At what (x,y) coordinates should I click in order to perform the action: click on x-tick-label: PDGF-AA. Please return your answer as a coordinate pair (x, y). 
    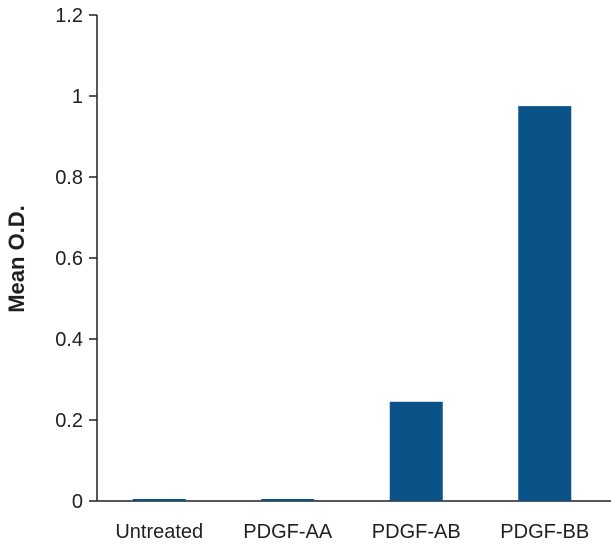
    Looking at the image, I should click on (288, 532).